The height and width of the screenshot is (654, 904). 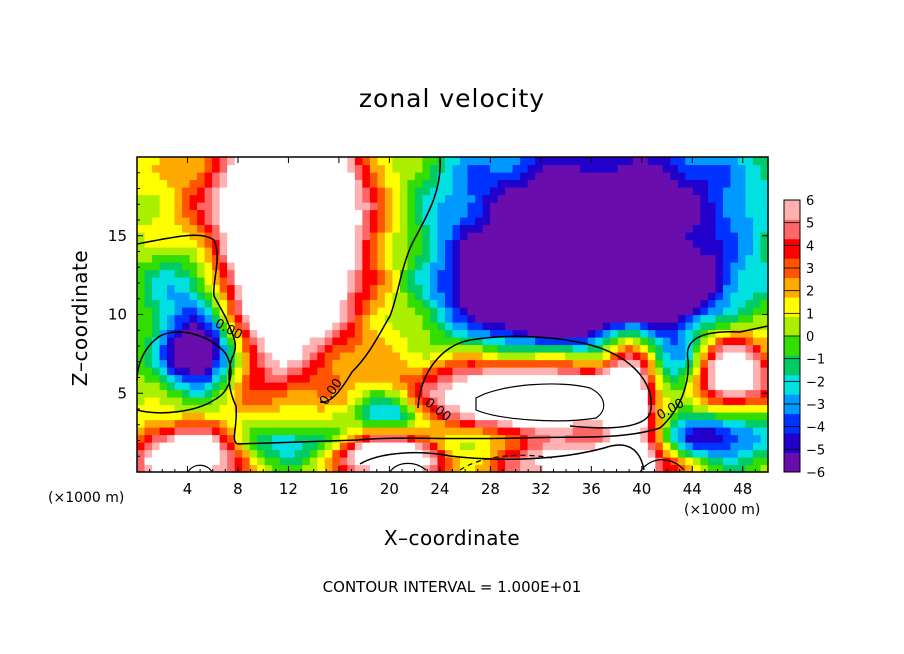 What do you see at coordinates (238, 489) in the screenshot?
I see `x-tick-label: 8` at bounding box center [238, 489].